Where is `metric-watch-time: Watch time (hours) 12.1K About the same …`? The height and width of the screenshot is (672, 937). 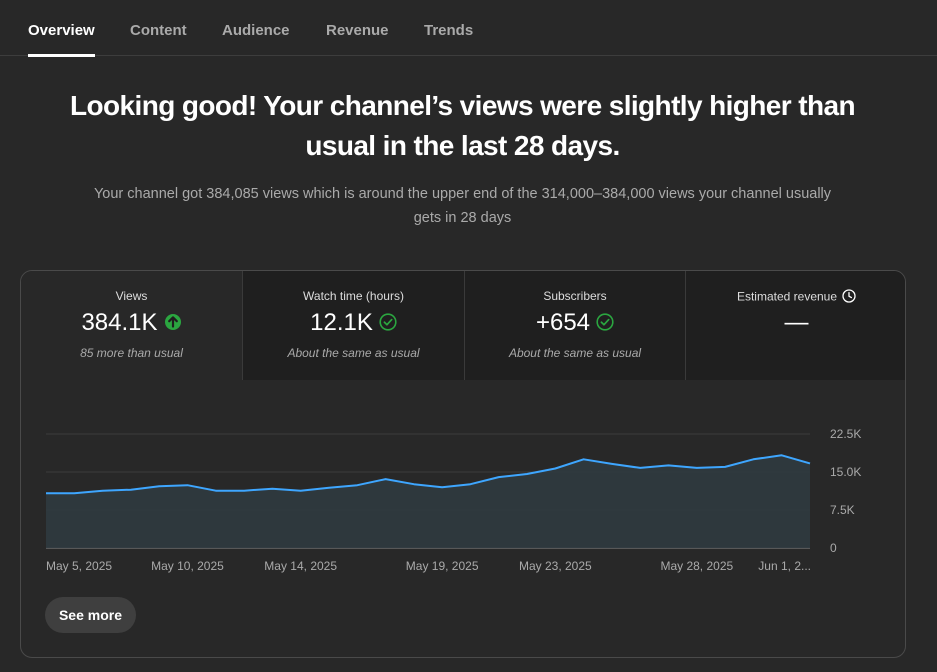
metric-watch-time: Watch time (hours) 12.1K About the same … is located at coordinates (353, 325).